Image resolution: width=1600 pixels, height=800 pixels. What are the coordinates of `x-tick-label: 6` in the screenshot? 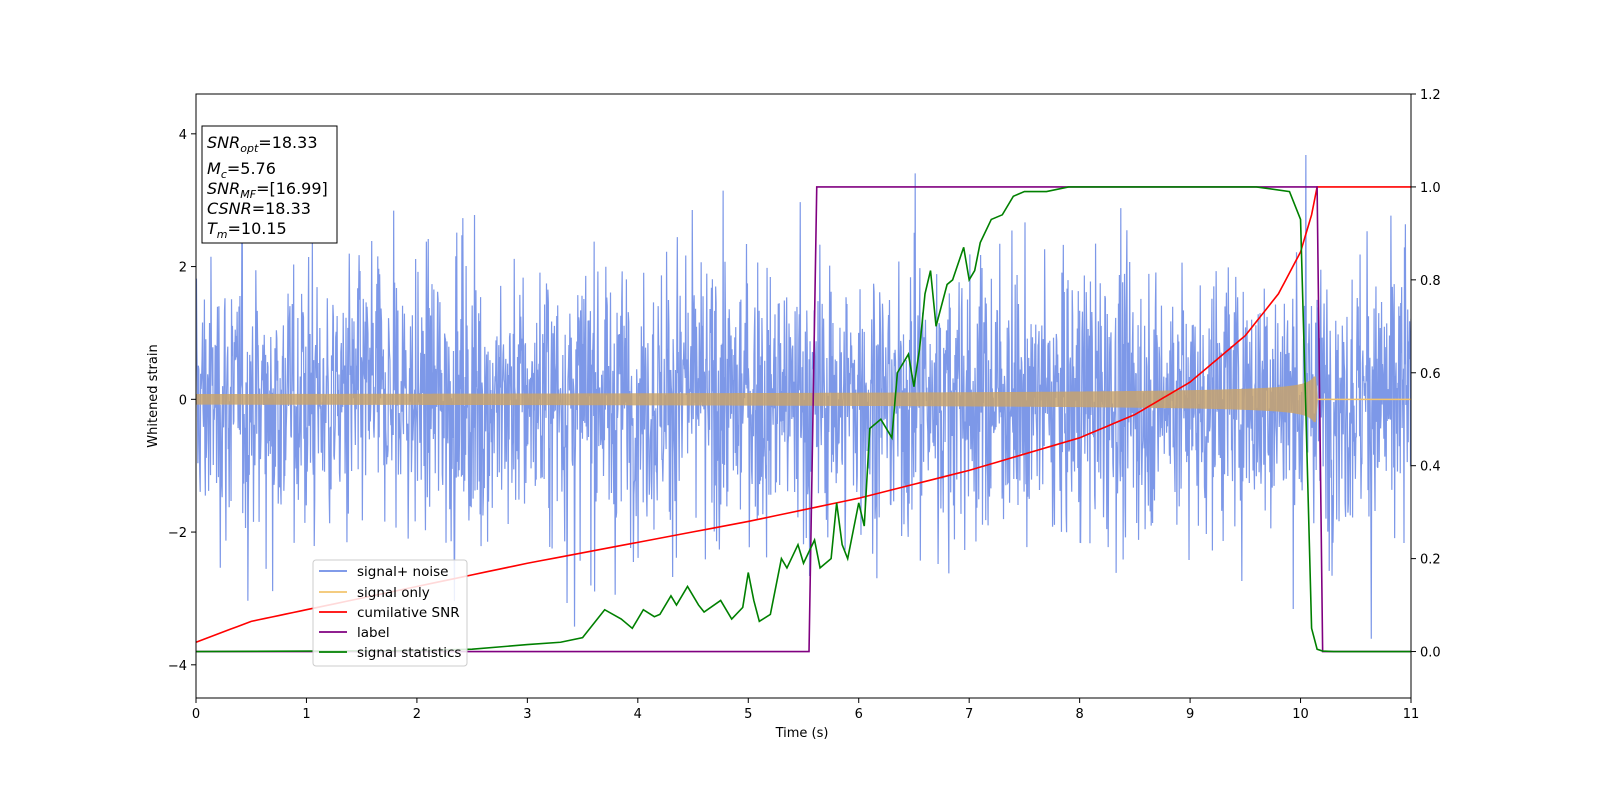 It's located at (859, 714).